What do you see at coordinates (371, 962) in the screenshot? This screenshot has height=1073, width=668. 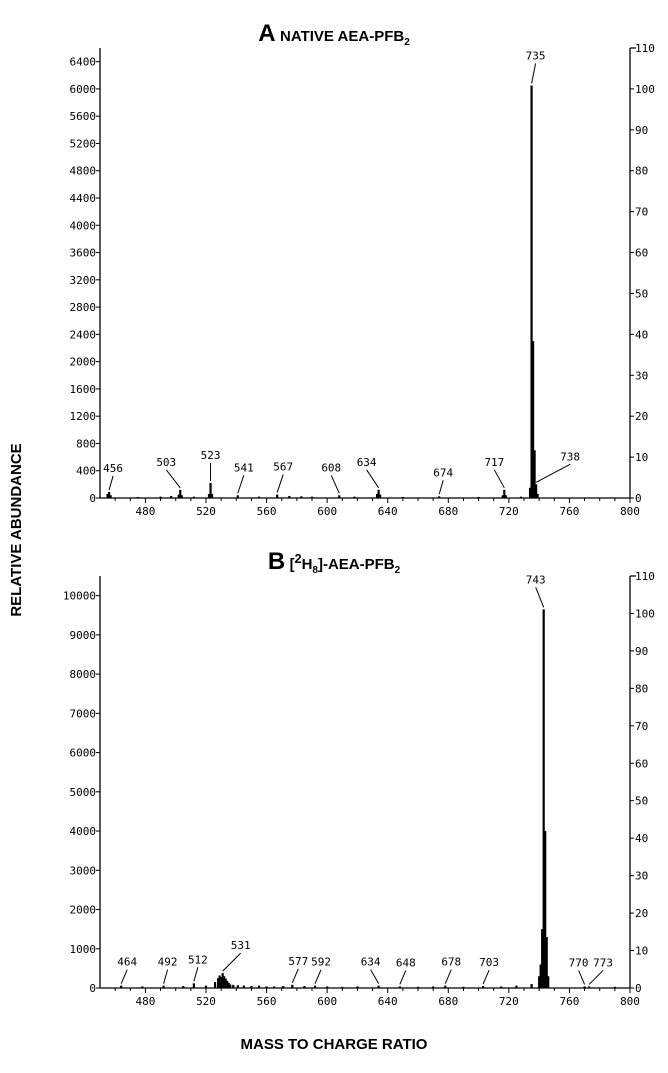 I see `panel-b-peak-label: 634` at bounding box center [371, 962].